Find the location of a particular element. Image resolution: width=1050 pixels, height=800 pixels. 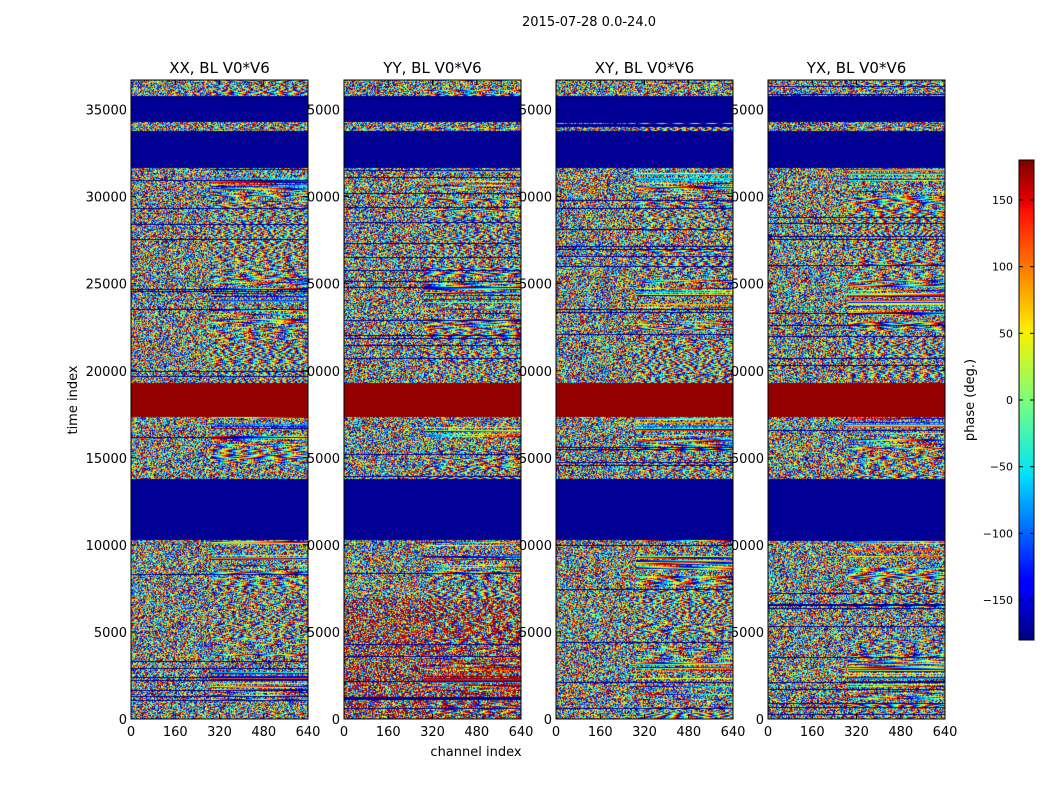

y-tick-label: 25000 is located at coordinates (106, 285).